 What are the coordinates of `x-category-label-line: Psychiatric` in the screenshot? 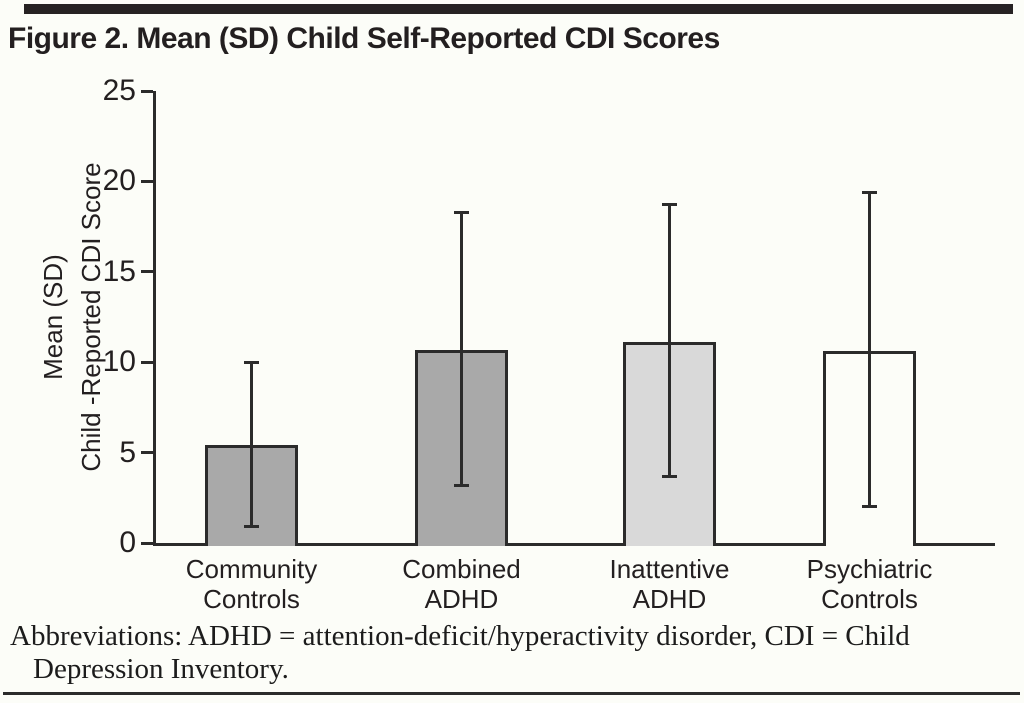 It's located at (869, 569).